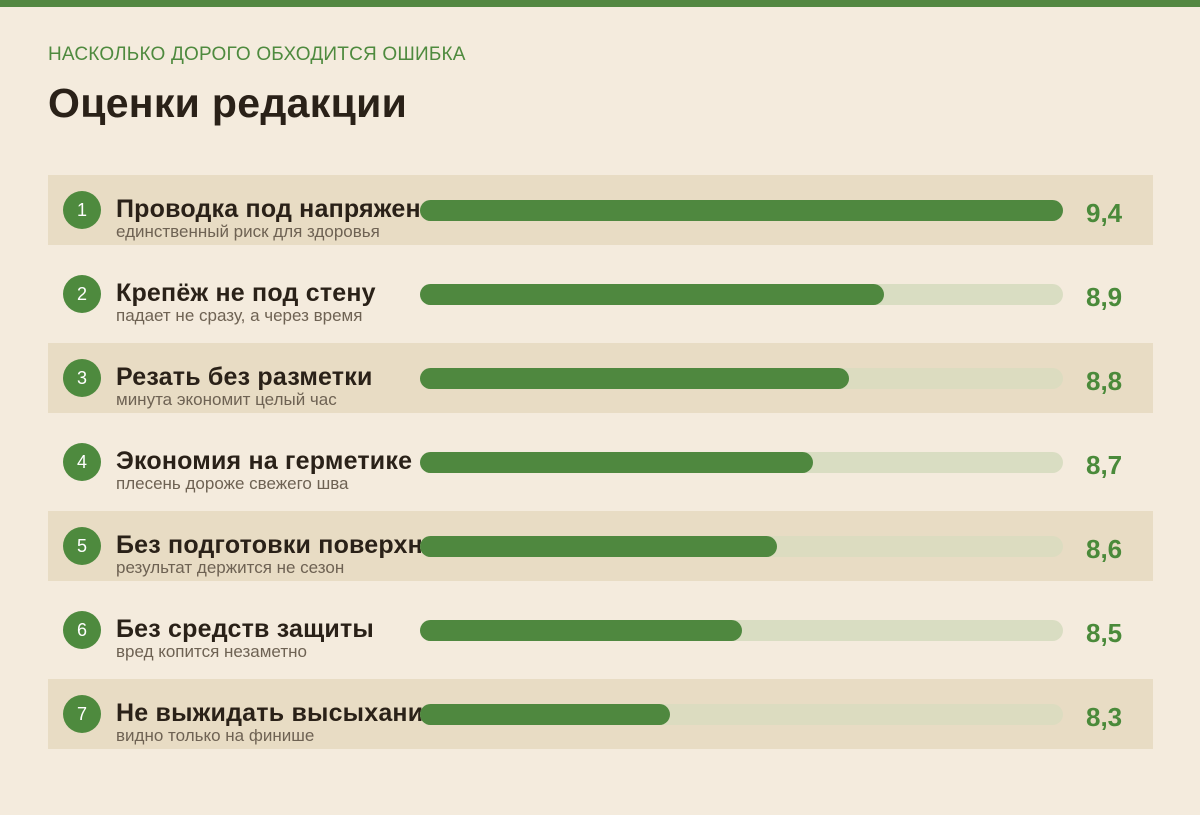 Image resolution: width=1200 pixels, height=815 pixels. Describe the element at coordinates (228, 103) in the screenshot. I see `page-title: Оценки редакции` at that location.